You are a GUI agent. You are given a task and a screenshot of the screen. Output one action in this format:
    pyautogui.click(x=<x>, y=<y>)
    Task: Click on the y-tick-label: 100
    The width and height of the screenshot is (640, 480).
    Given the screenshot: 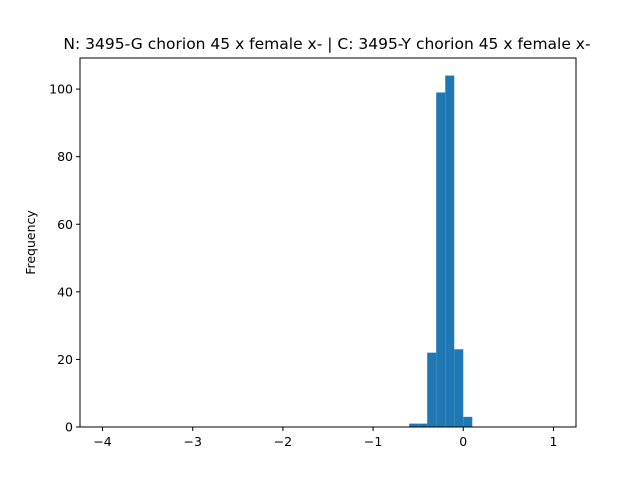 What is the action you would take?
    pyautogui.click(x=61, y=89)
    